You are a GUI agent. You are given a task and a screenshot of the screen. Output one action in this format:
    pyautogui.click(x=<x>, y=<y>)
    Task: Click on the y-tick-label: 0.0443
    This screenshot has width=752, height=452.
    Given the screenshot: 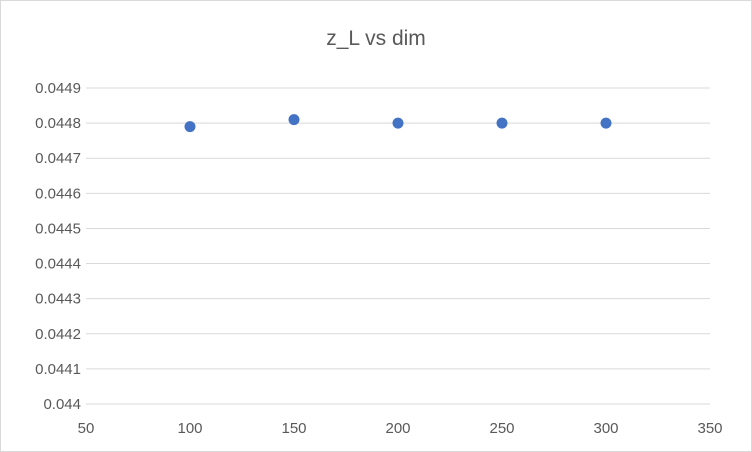 What is the action you would take?
    pyautogui.click(x=58, y=299)
    